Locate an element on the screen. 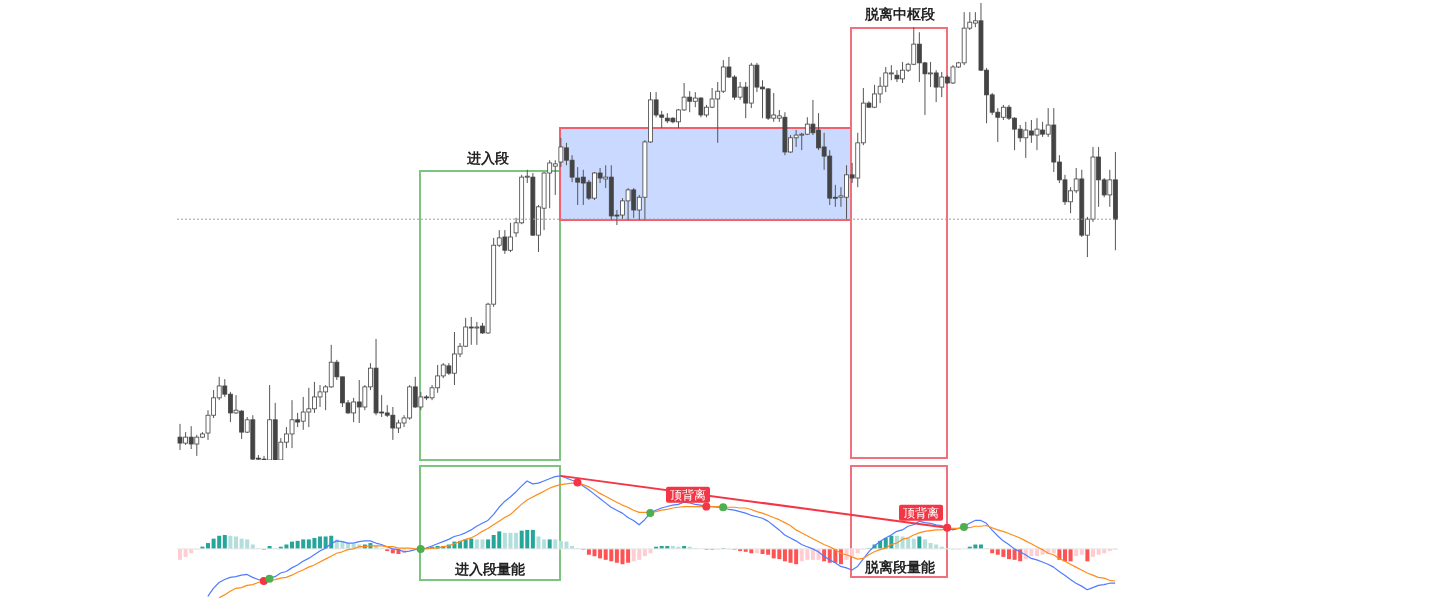  annotation: 进入段 is located at coordinates (488, 158).